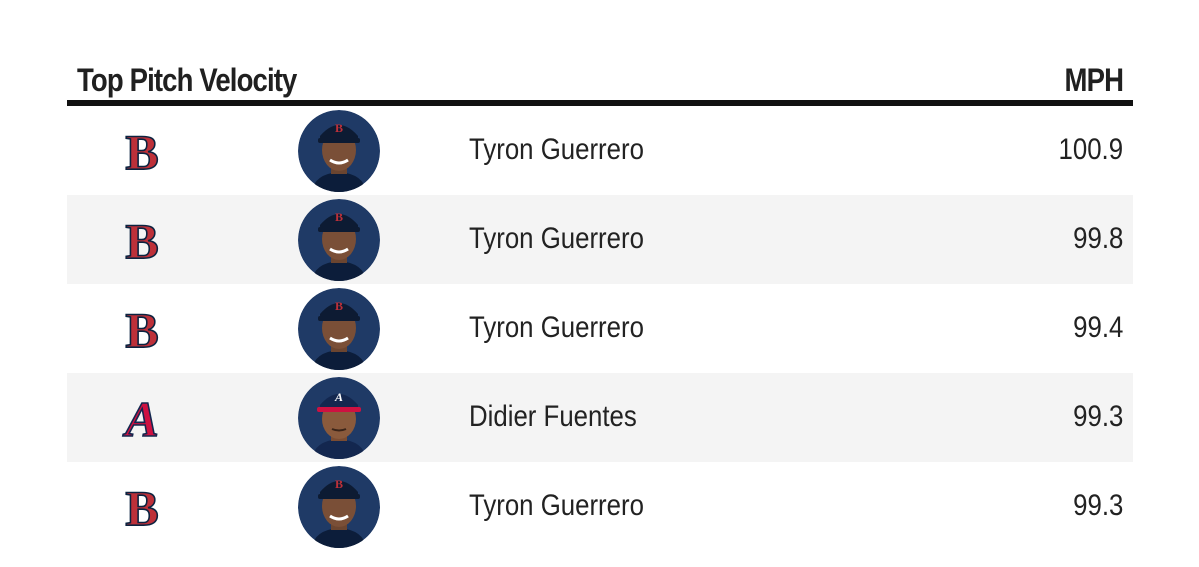  I want to click on player-headshot-icon: A, so click(339, 418).